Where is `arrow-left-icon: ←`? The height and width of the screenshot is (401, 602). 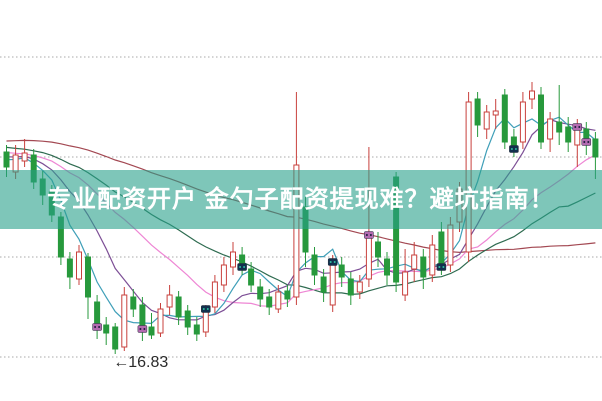
arrow-left-icon: ← is located at coordinates (121, 362).